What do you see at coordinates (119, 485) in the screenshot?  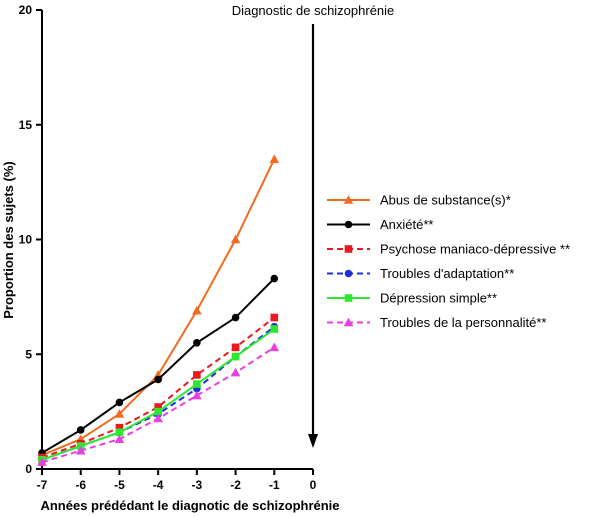 I see `x-tick-label: -5` at bounding box center [119, 485].